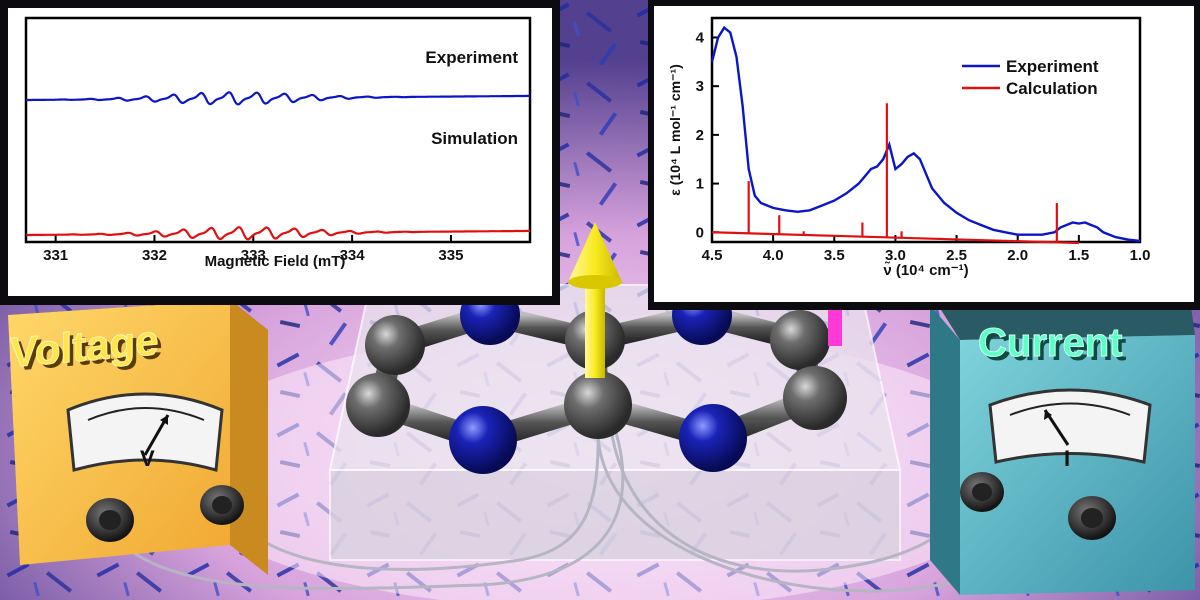  I want to click on uvvis-calculation-legend: Calculation, so click(1052, 88).